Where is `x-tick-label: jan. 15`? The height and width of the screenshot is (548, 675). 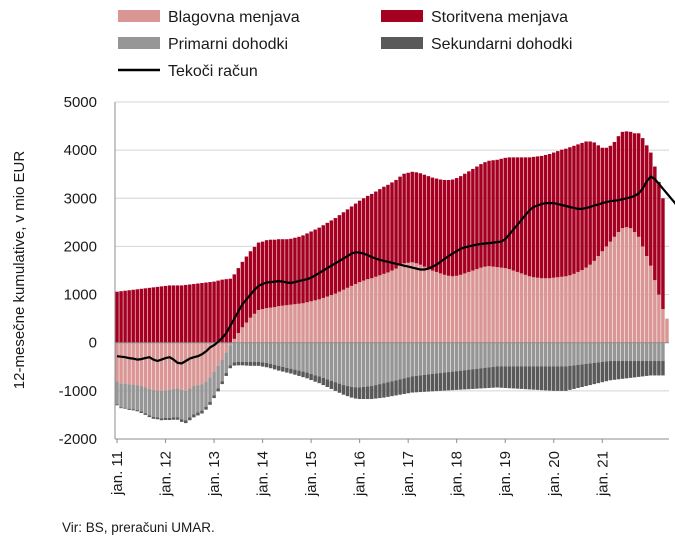 x-tick-label: jan. 15 is located at coordinates (311, 474).